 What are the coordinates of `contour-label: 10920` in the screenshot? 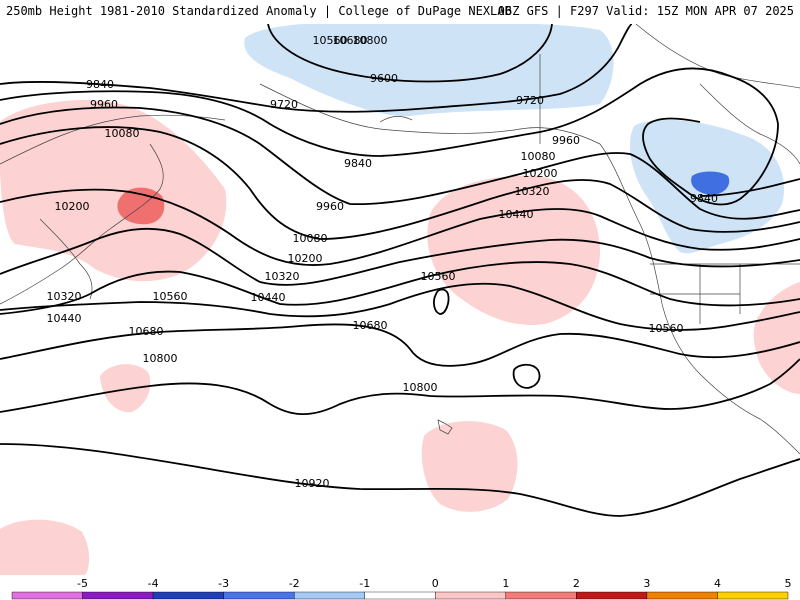 It's located at (312, 483).